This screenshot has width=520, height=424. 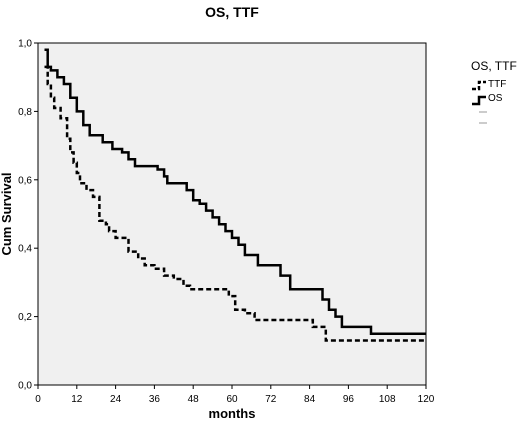 I want to click on legend-label-os: OS, so click(x=495, y=98).